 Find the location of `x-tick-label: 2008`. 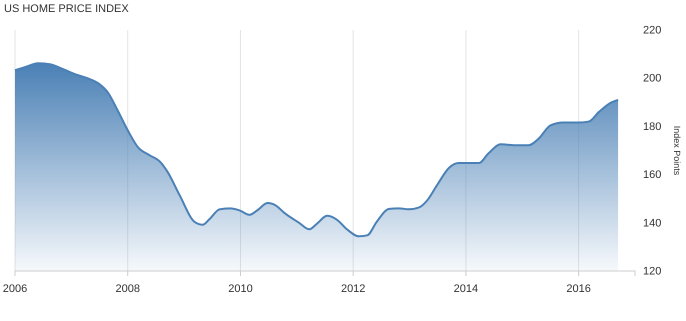

x-tick-label: 2008 is located at coordinates (127, 289).